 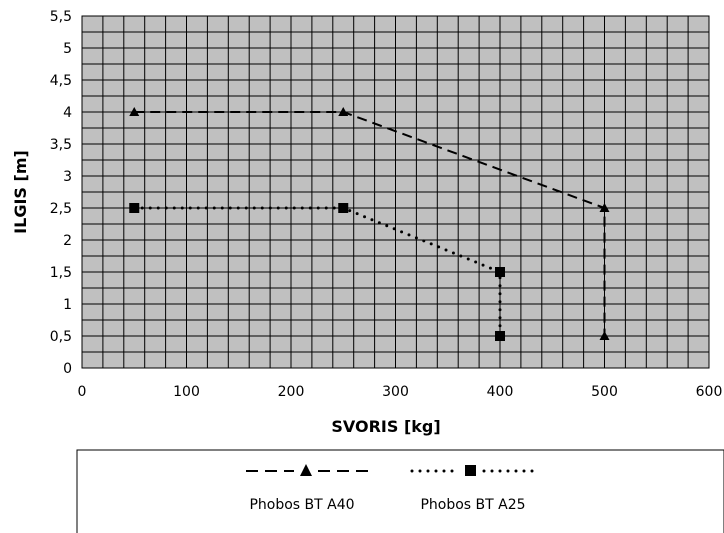 I want to click on x-tick-label: 0, so click(x=82, y=392).